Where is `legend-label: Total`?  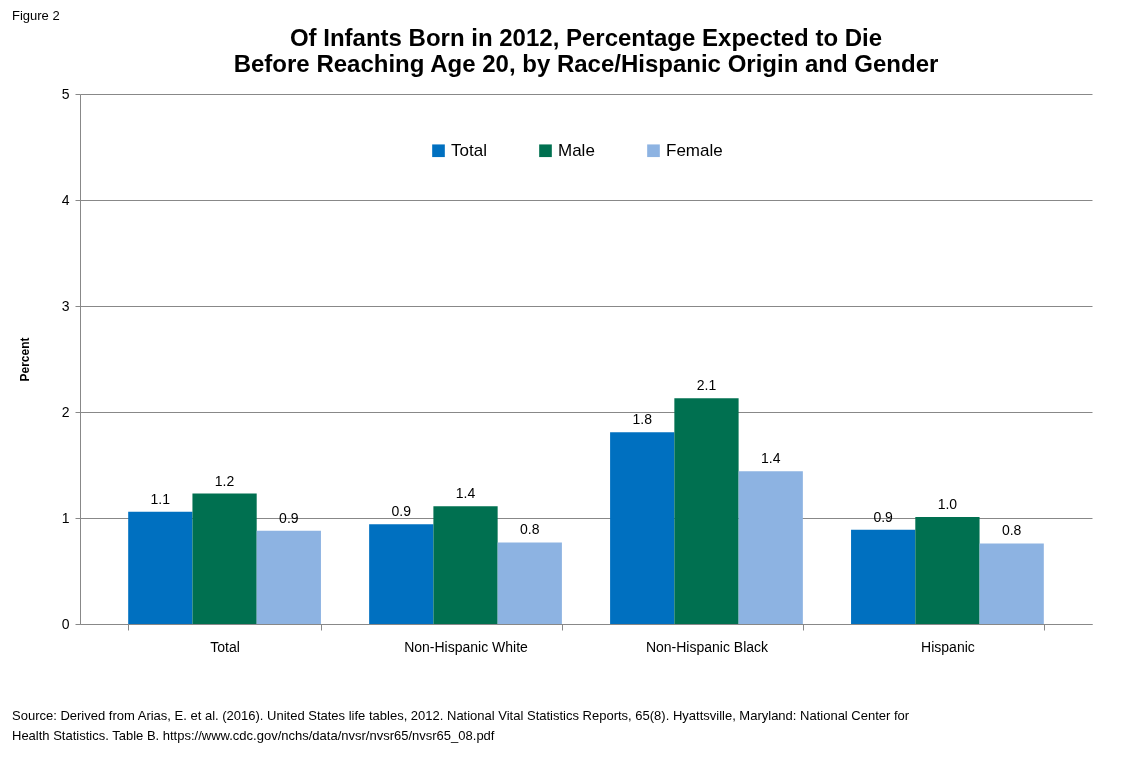 legend-label: Total is located at coordinates (469, 150).